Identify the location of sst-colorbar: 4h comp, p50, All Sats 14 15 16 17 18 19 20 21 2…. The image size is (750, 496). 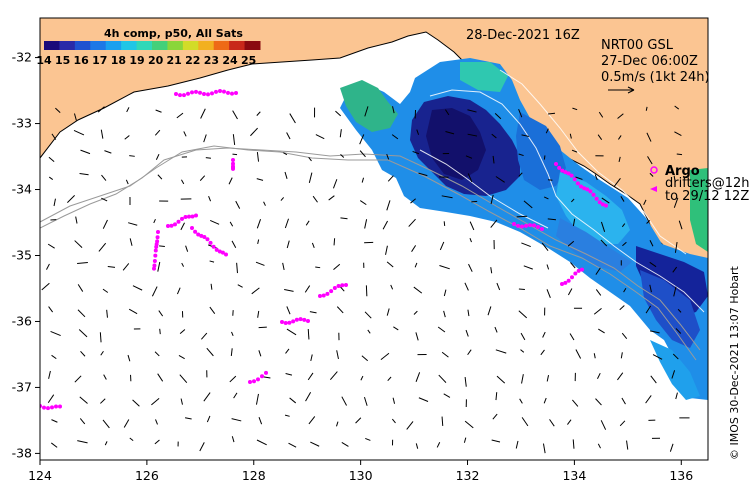
(148, 47).